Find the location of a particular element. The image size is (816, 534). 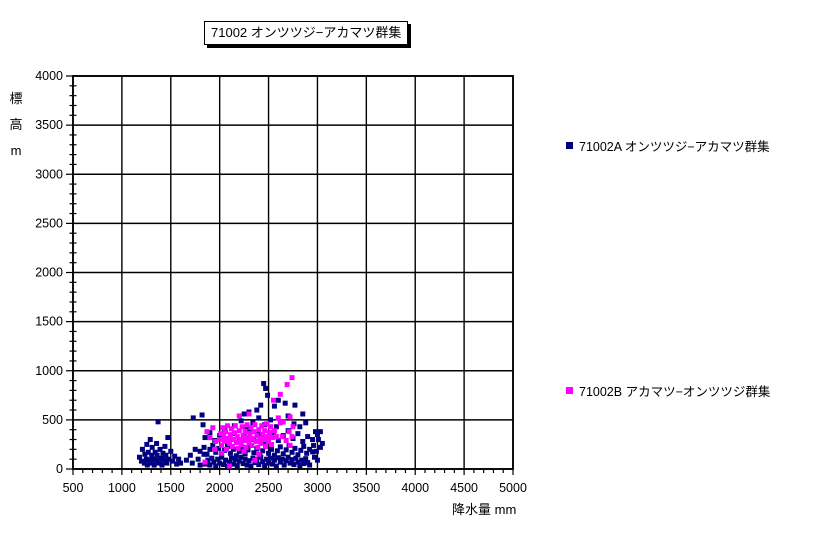

x-tick-label: 500 is located at coordinates (73, 488).